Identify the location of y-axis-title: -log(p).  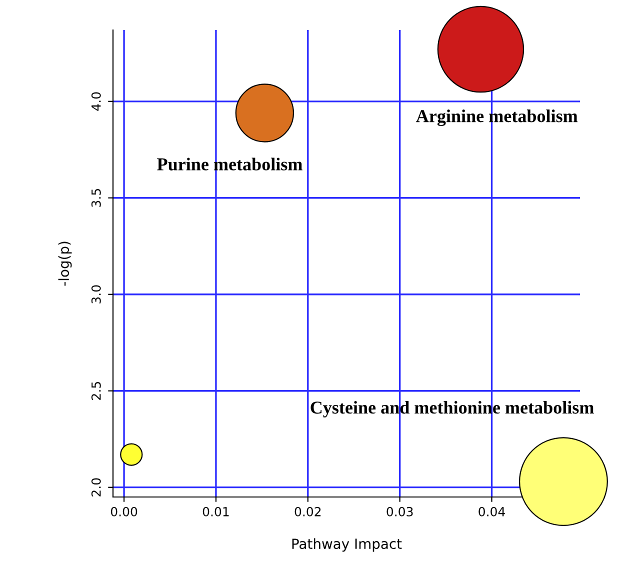
(65, 264).